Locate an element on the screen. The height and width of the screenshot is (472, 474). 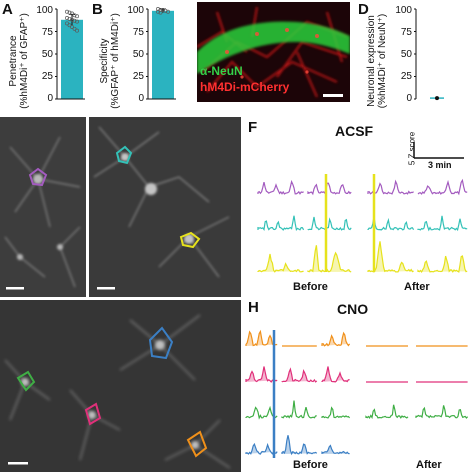
panel-b-ytick-50: 50 is located at coordinates (138, 54).